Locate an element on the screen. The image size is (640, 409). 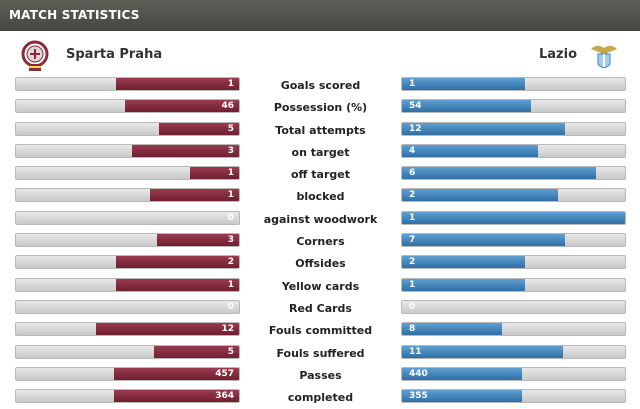
away-stat-value: 12 is located at coordinates (483, 128).